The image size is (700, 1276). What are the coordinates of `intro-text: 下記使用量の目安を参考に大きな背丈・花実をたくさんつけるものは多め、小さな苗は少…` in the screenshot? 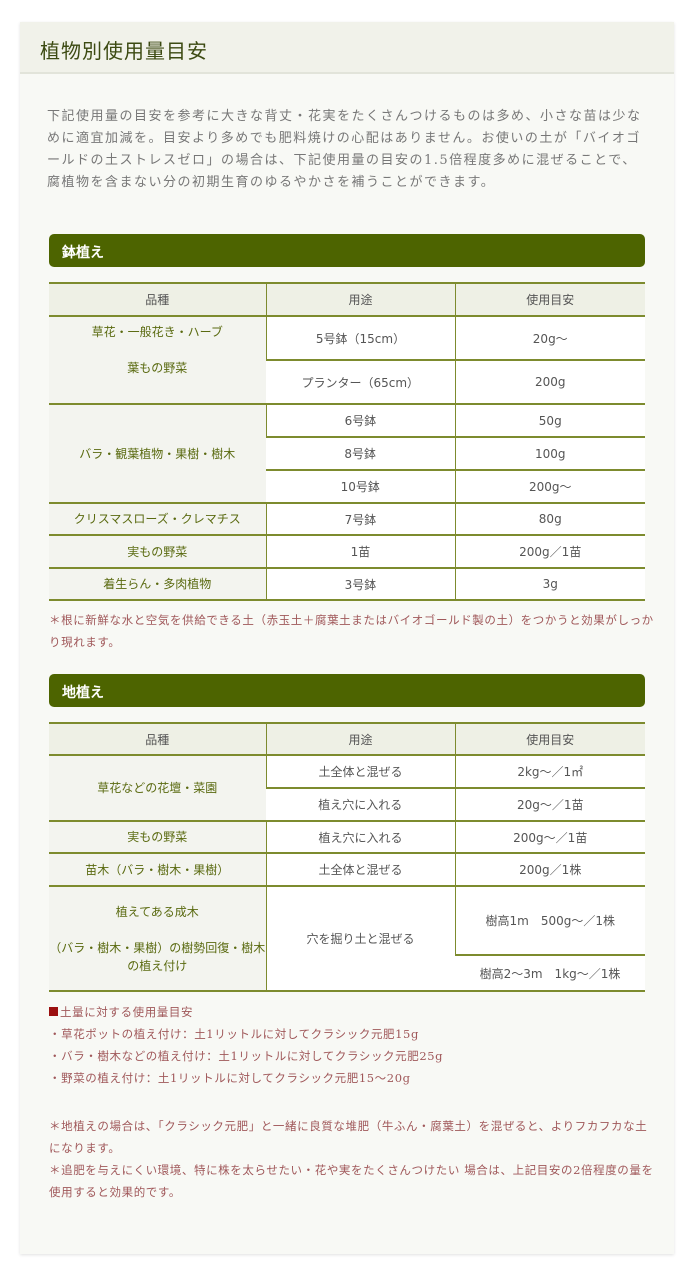 It's located at (344, 149).